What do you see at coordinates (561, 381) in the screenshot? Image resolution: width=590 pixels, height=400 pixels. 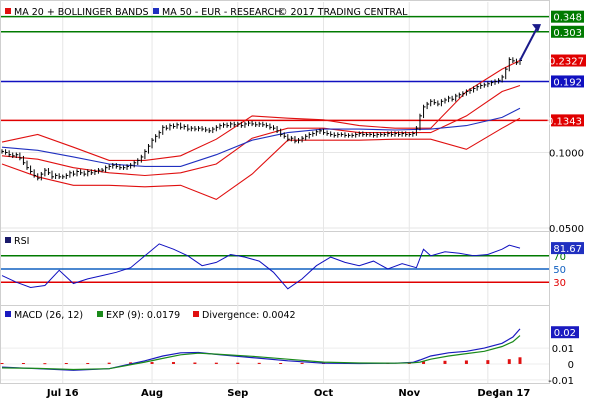 I see `macd-y-tick: -0.01` at bounding box center [561, 381].